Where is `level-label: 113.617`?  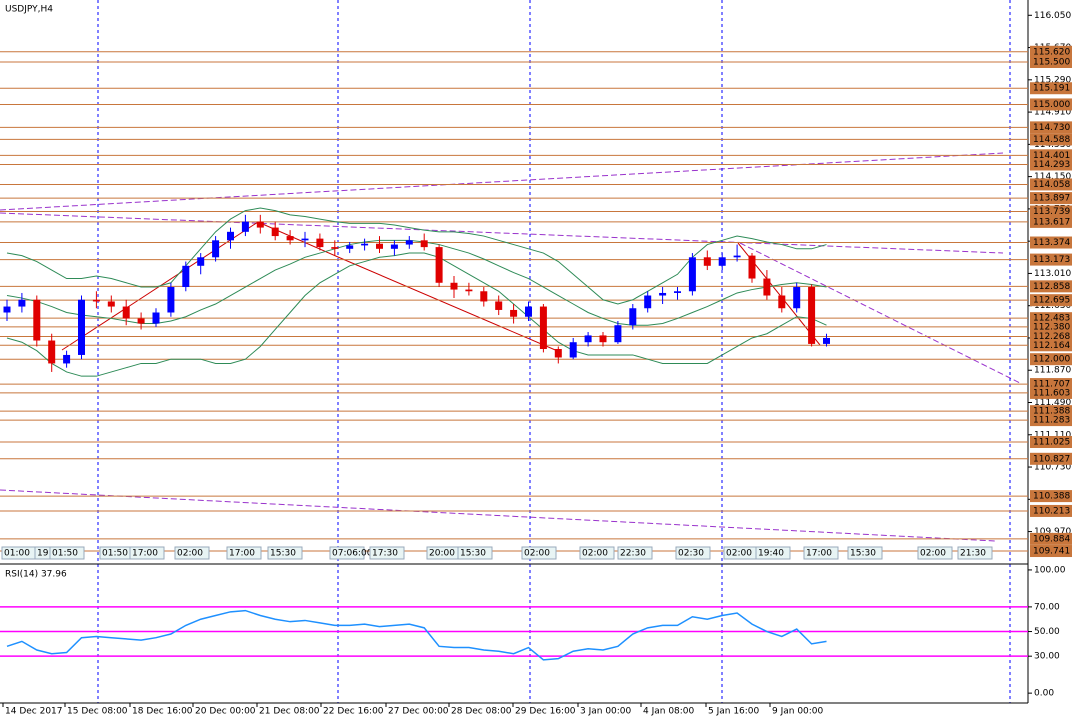
level-label: 113.617 is located at coordinates (1051, 222).